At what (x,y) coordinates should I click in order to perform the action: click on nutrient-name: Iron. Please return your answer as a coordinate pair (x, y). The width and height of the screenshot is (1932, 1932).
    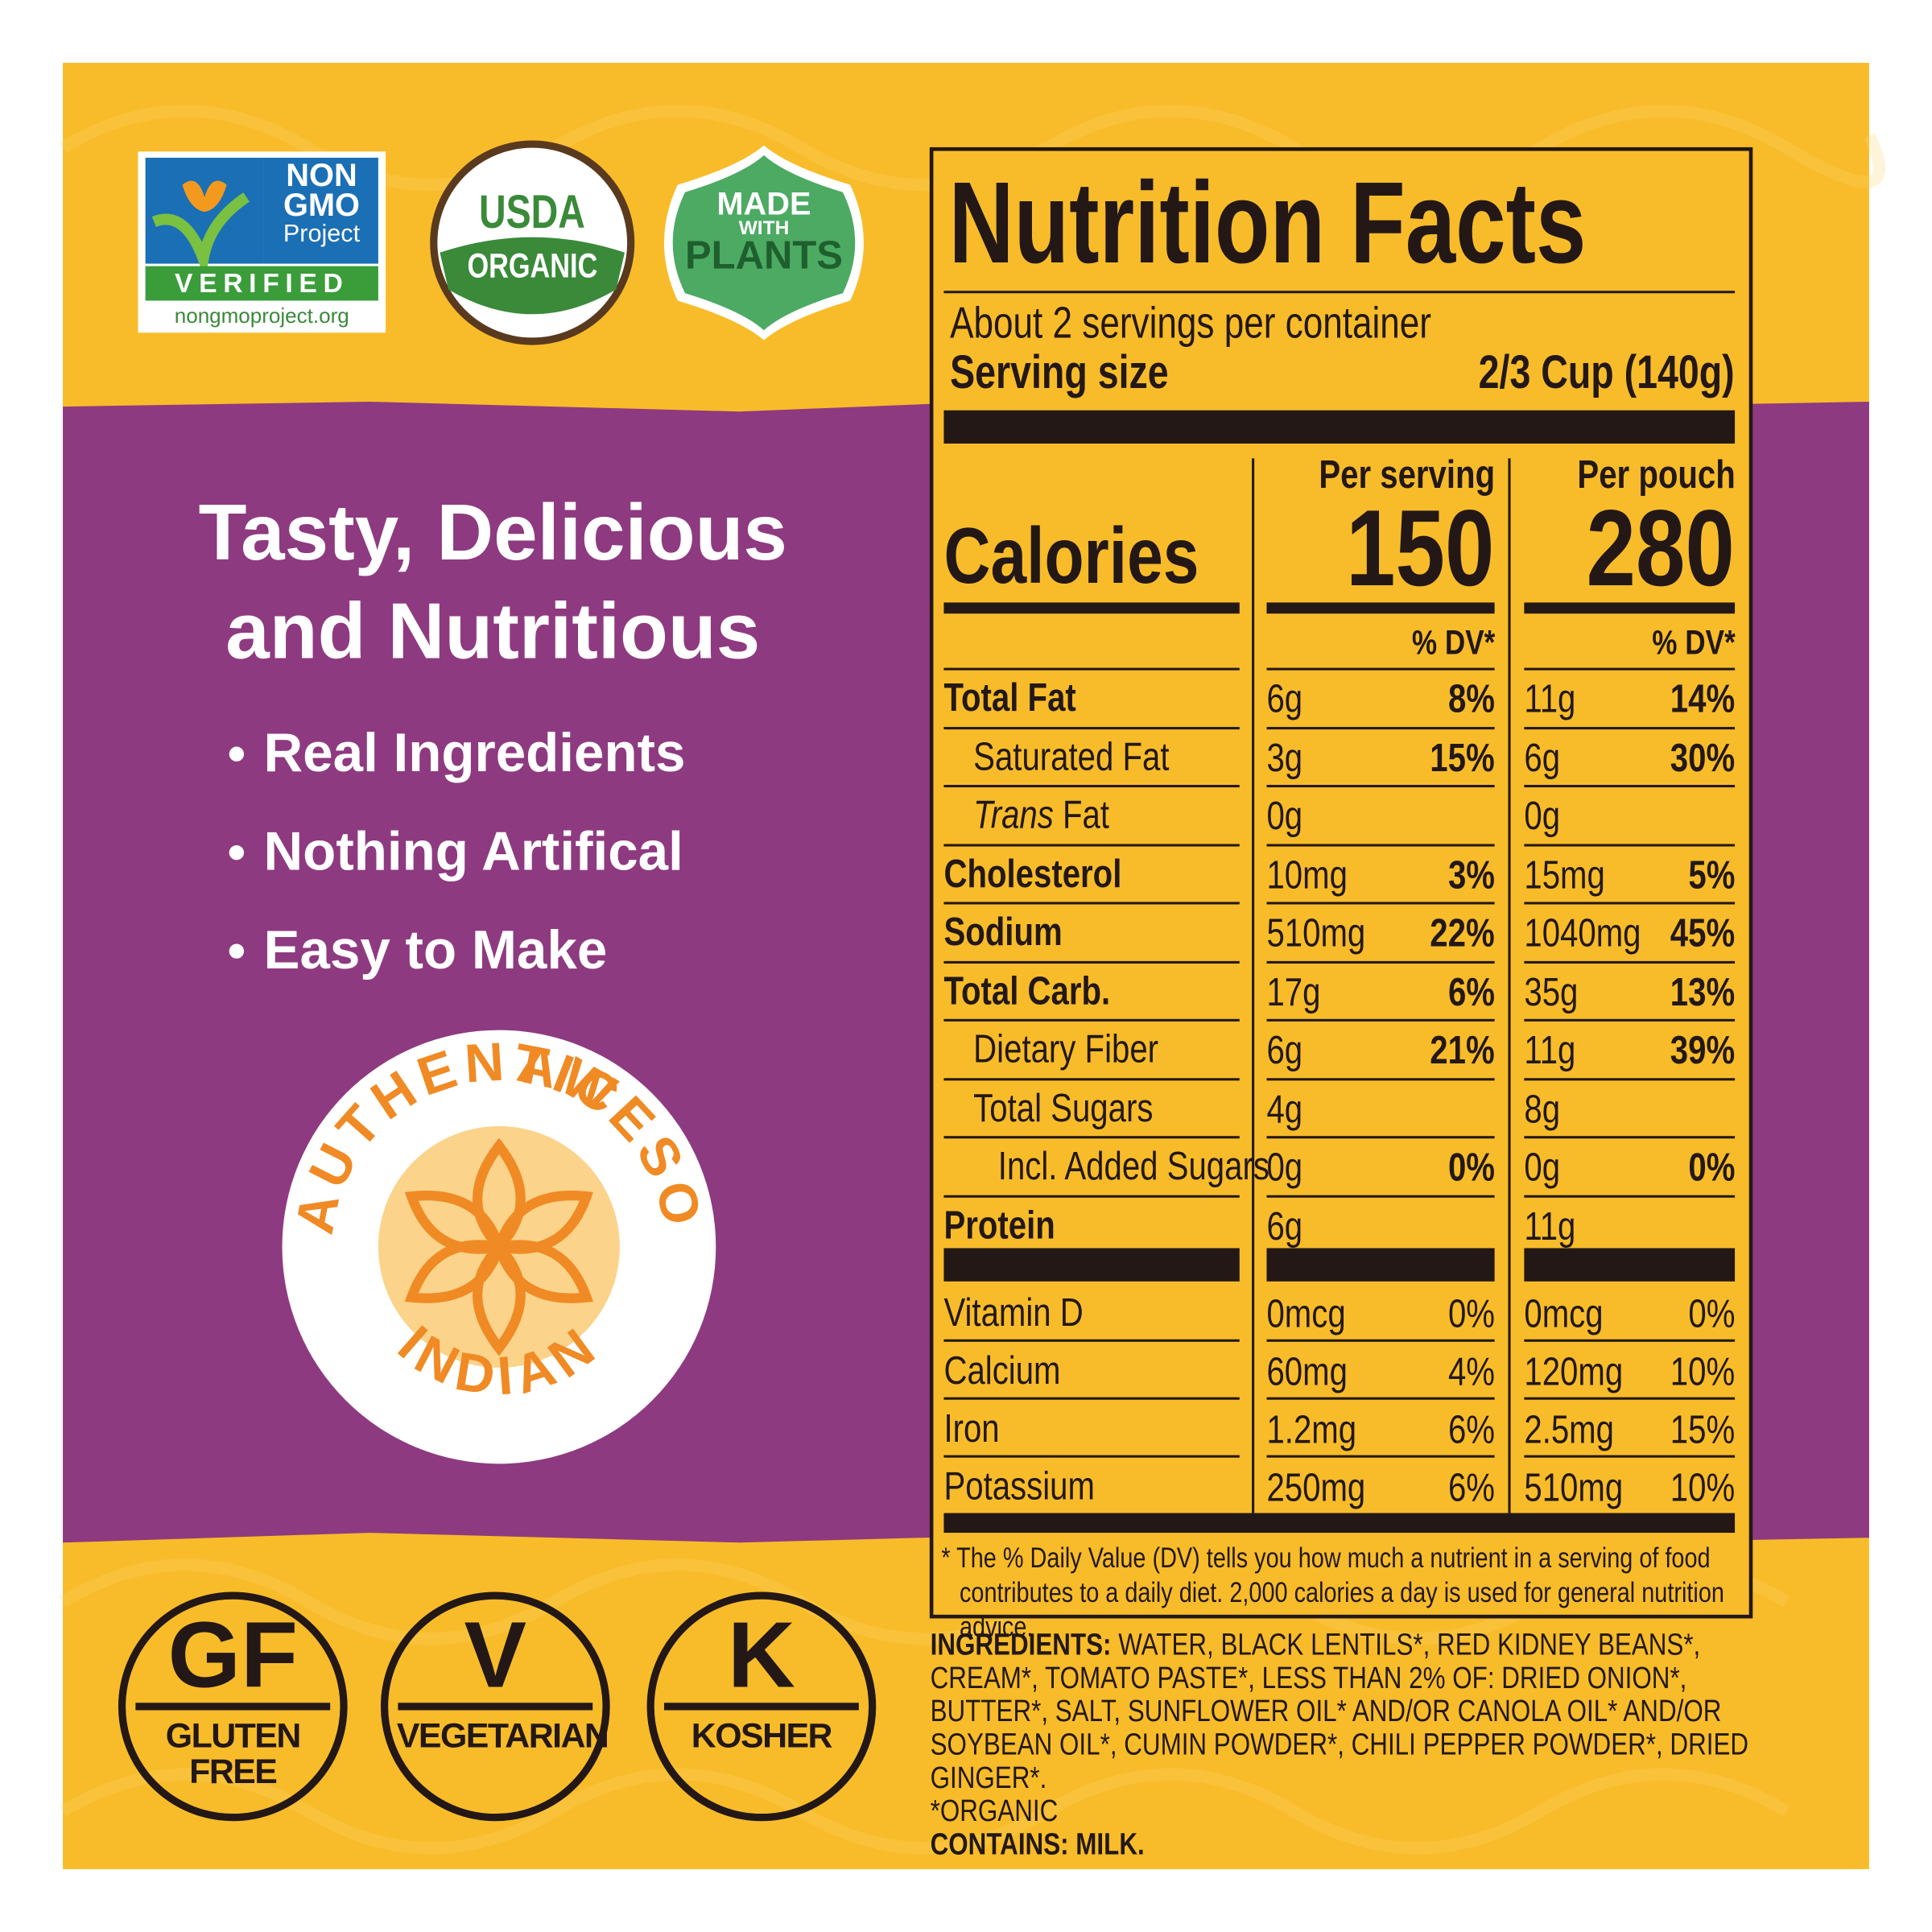
    Looking at the image, I should click on (977, 1428).